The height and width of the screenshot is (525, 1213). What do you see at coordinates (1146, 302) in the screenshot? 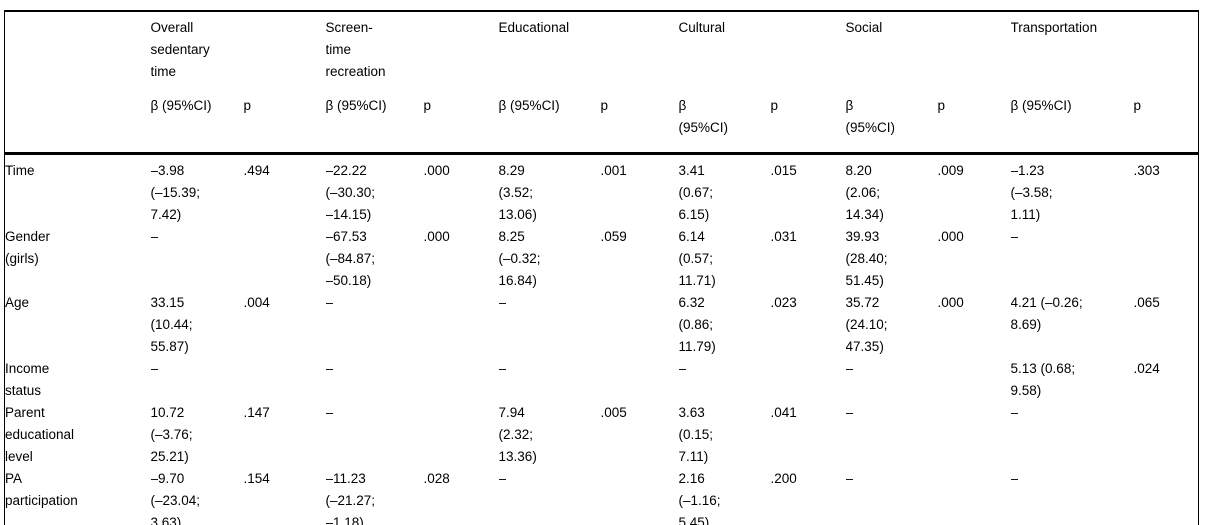
I see `cell-p: .065` at bounding box center [1146, 302].